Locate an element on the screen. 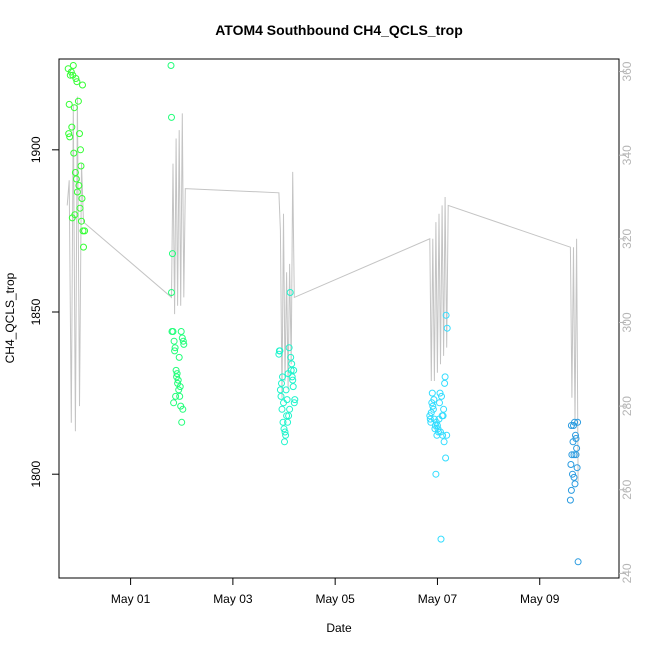  x-tick-label: May 05 is located at coordinates (335, 599).